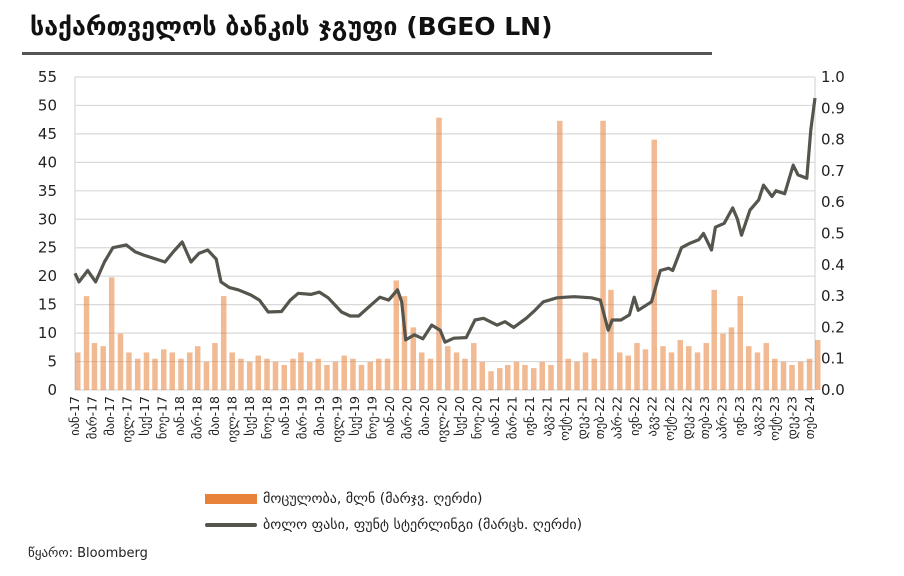  Describe the element at coordinates (512, 417) in the screenshot. I see `x-tick-label: მარ-21` at that location.